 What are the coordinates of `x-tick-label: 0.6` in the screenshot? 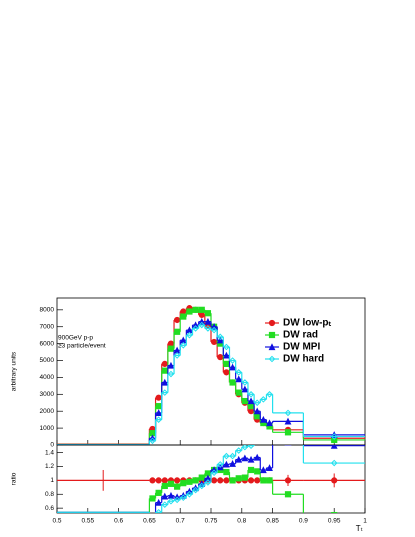 It's located at (118, 521).